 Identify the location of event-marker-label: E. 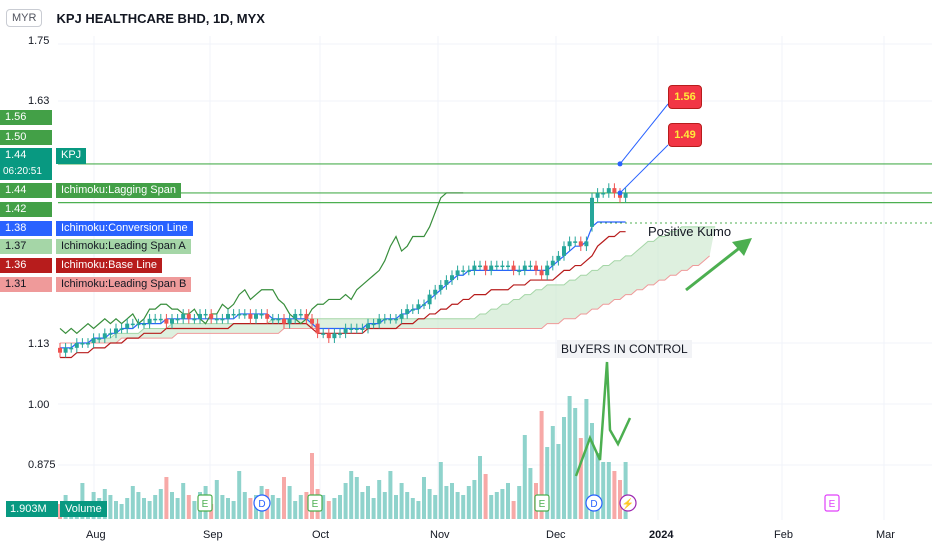
(205, 504).